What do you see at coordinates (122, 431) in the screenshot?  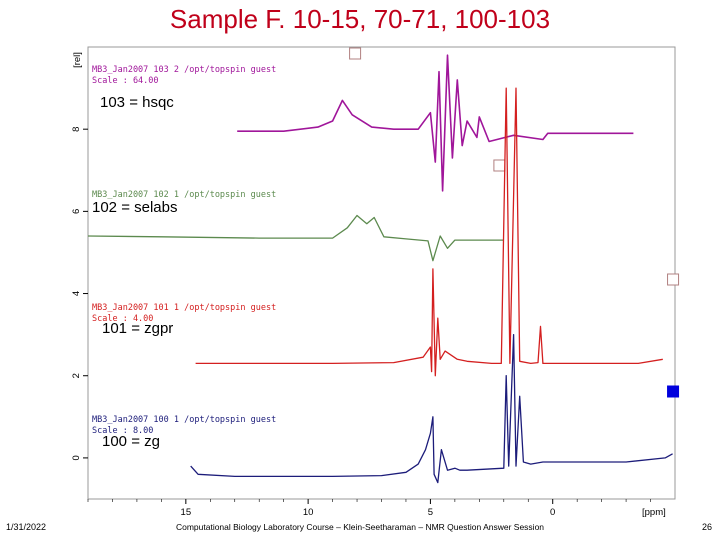 I see `spectrum-header-line2: Scale : 8.00` at bounding box center [122, 431].